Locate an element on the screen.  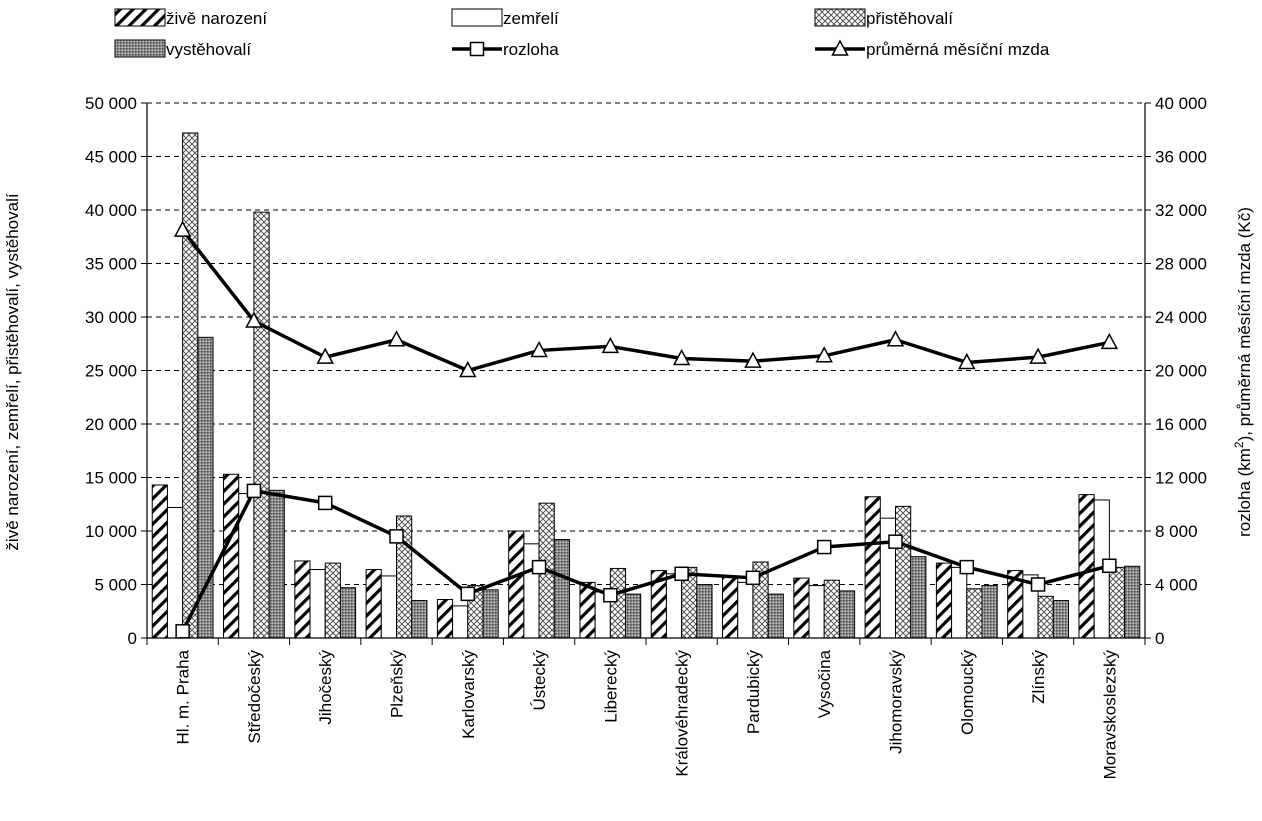
category-label: Liberecký is located at coordinates (610, 686).